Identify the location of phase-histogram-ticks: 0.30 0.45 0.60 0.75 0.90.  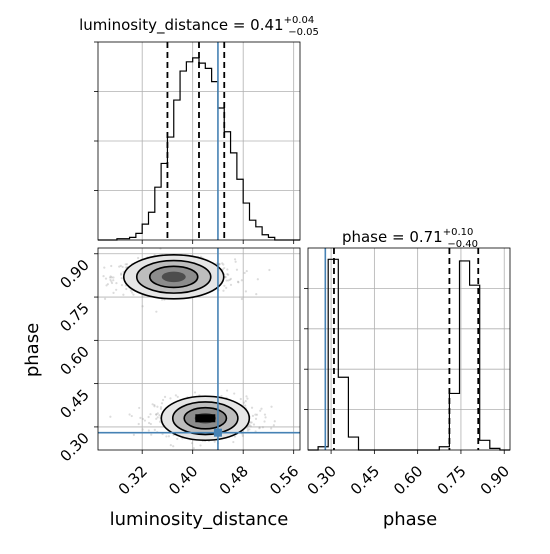
(408, 392).